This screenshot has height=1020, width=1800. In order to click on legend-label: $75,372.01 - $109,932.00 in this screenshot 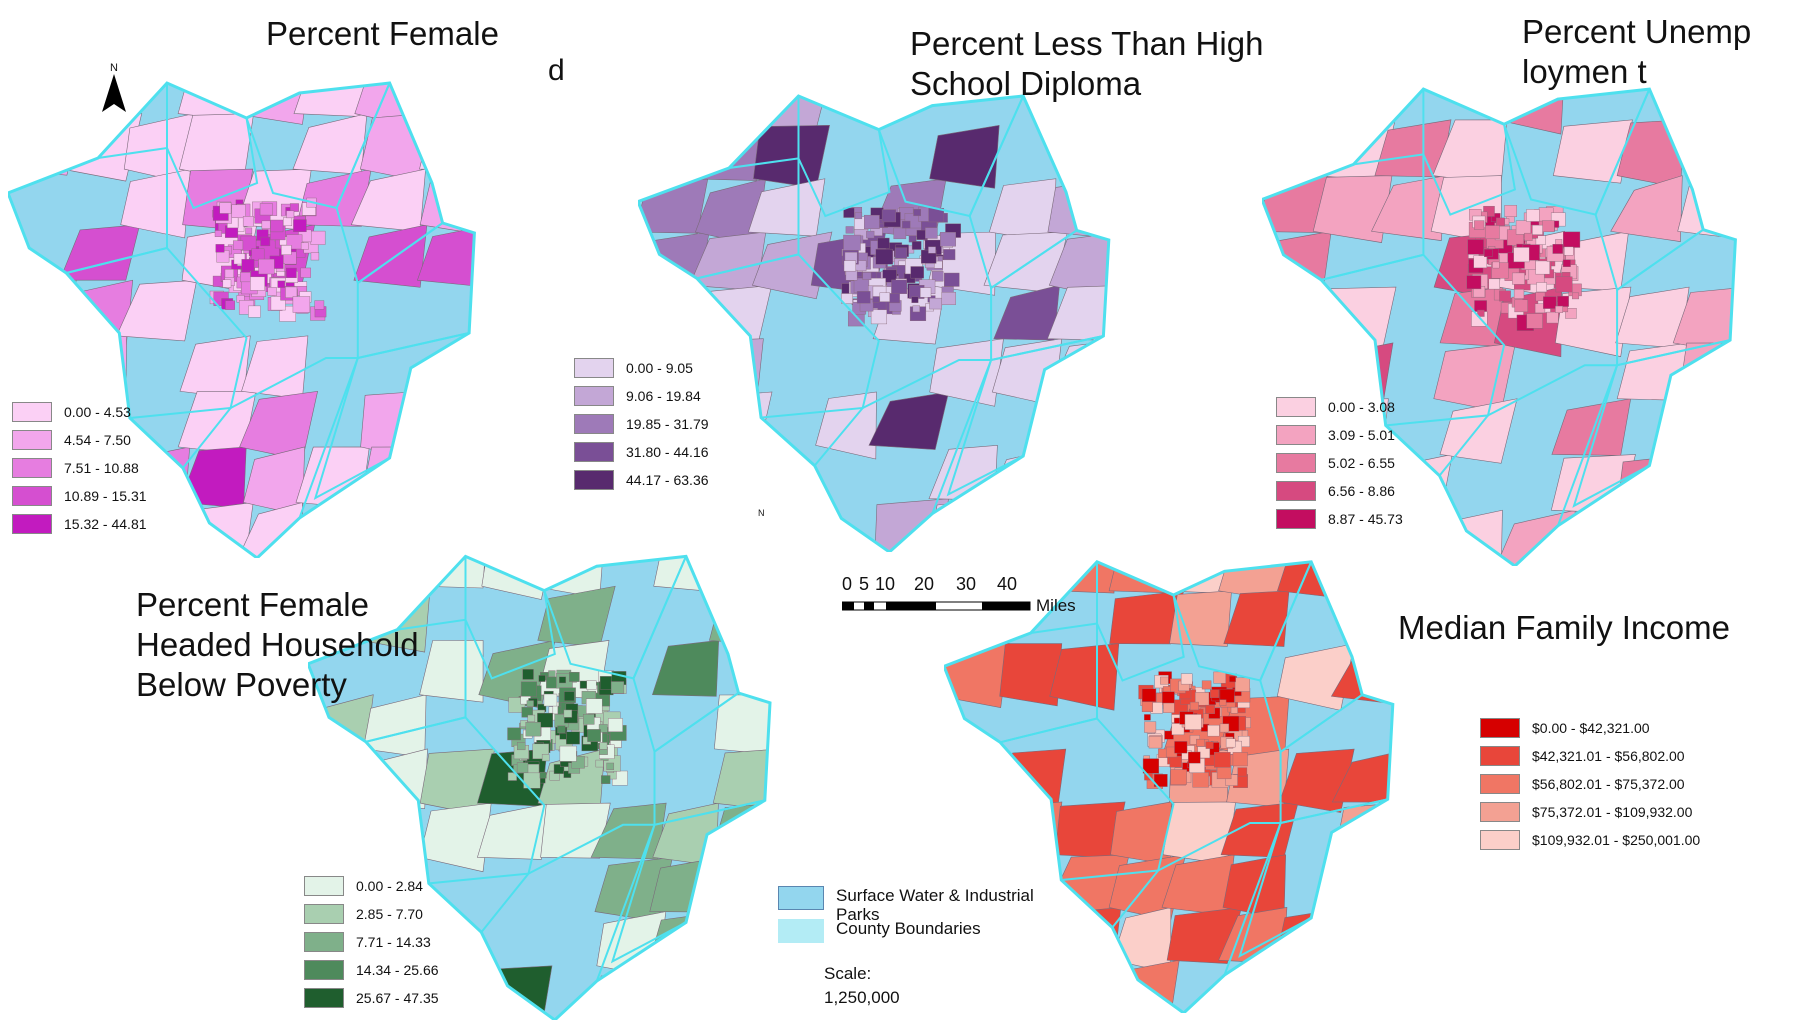, I will do `click(1612, 812)`.